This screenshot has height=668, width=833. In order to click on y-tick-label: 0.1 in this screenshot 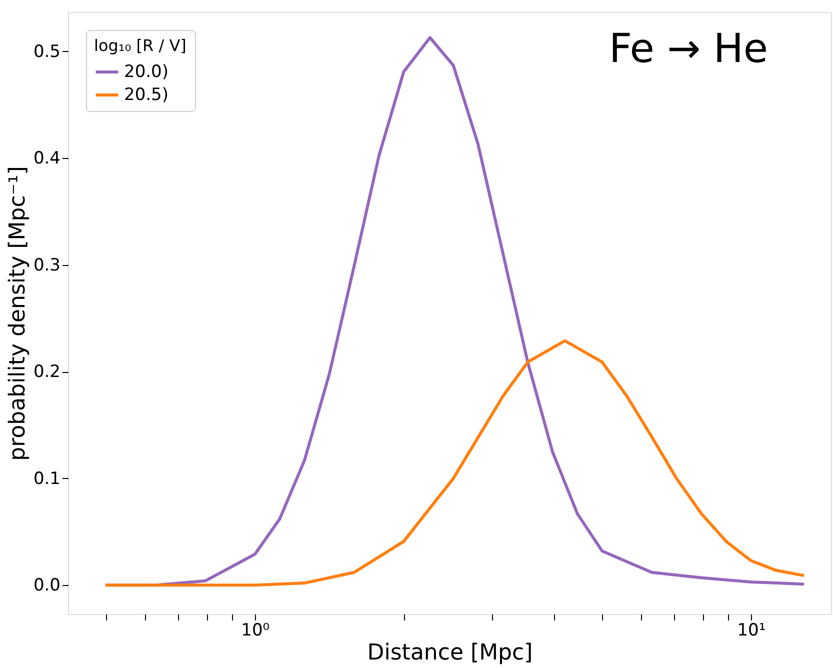, I will do `click(46, 478)`.